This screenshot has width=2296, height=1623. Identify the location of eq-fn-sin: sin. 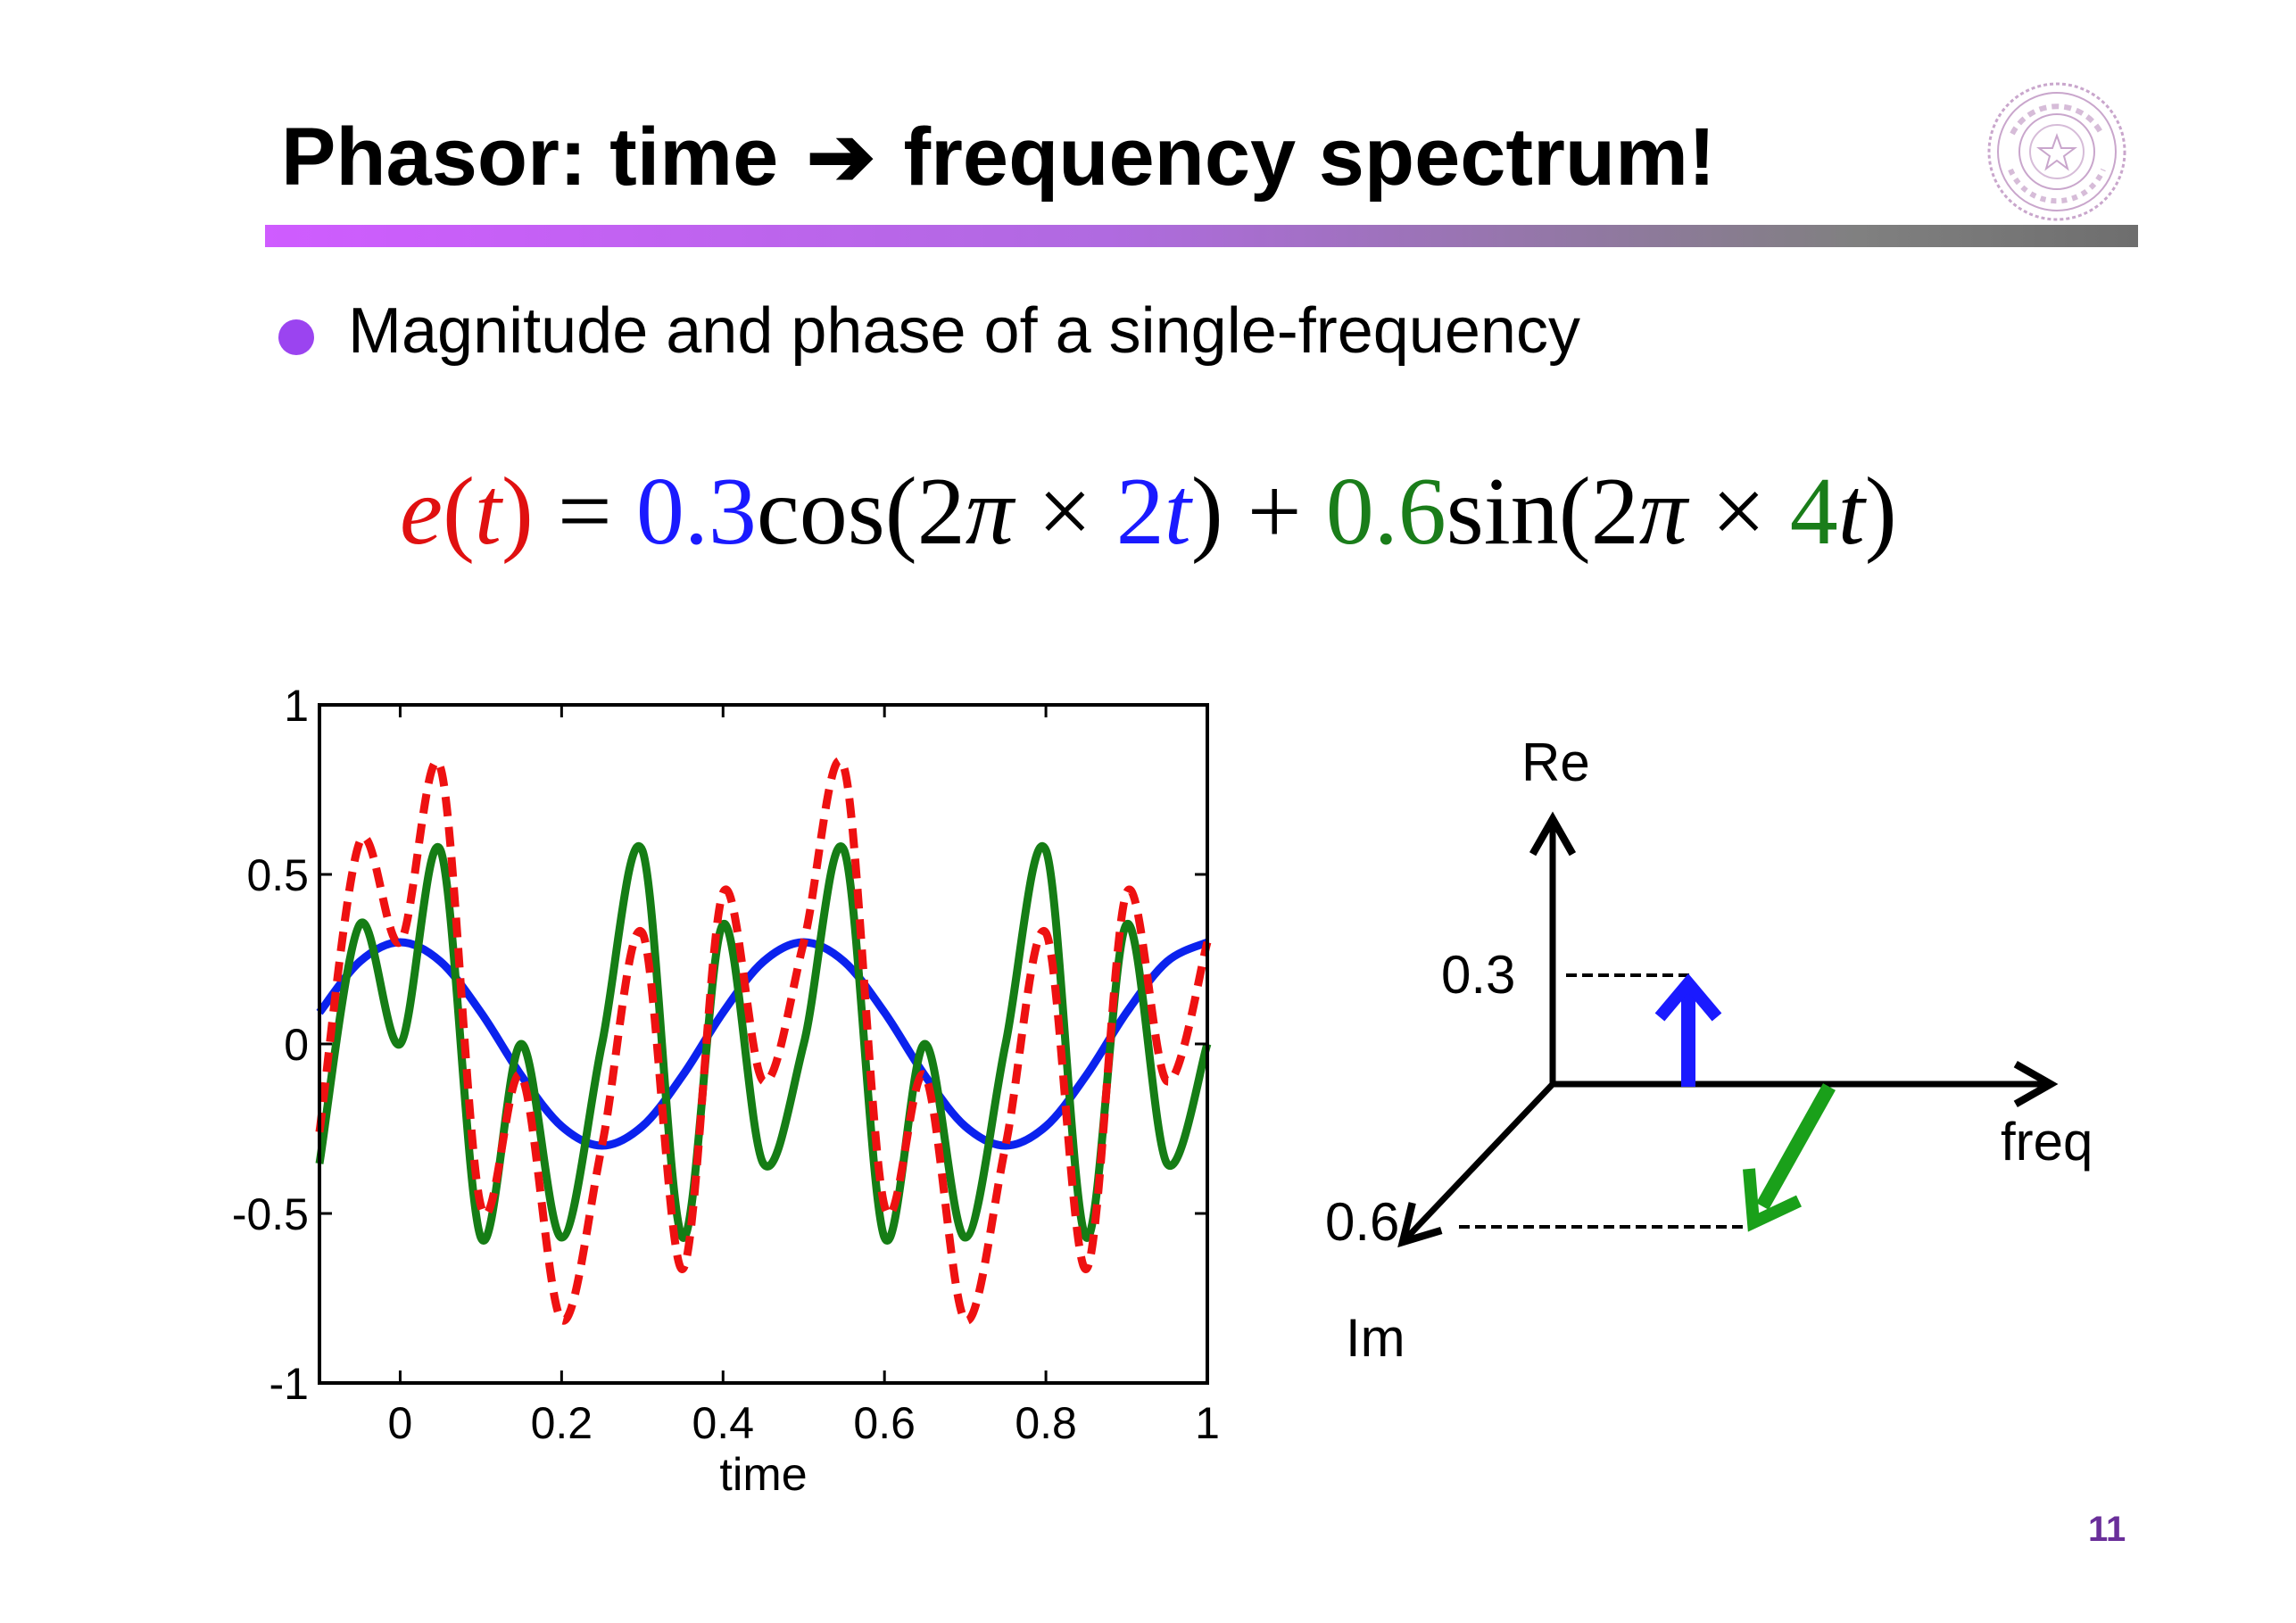
(1503, 512).